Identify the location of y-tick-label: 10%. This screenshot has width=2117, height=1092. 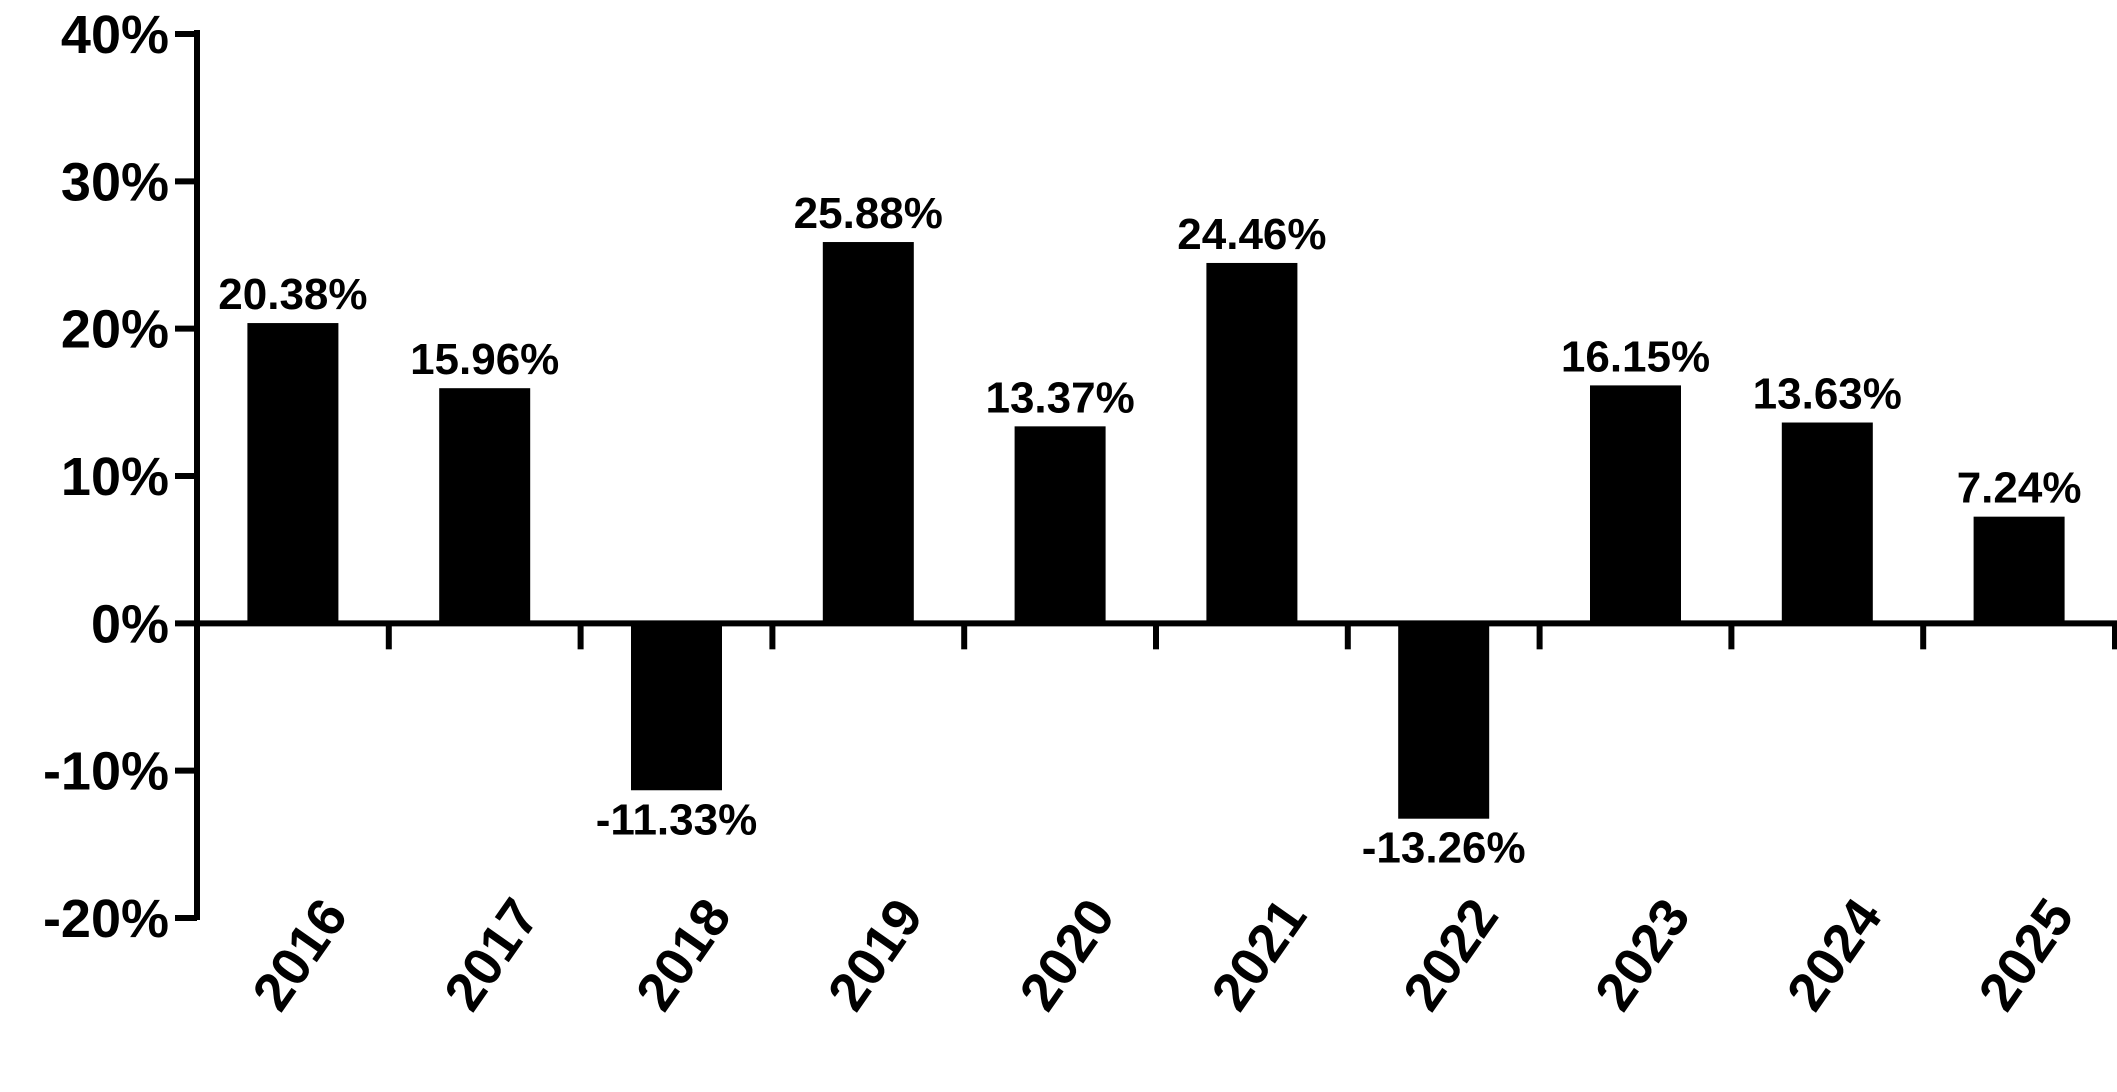
(115, 477).